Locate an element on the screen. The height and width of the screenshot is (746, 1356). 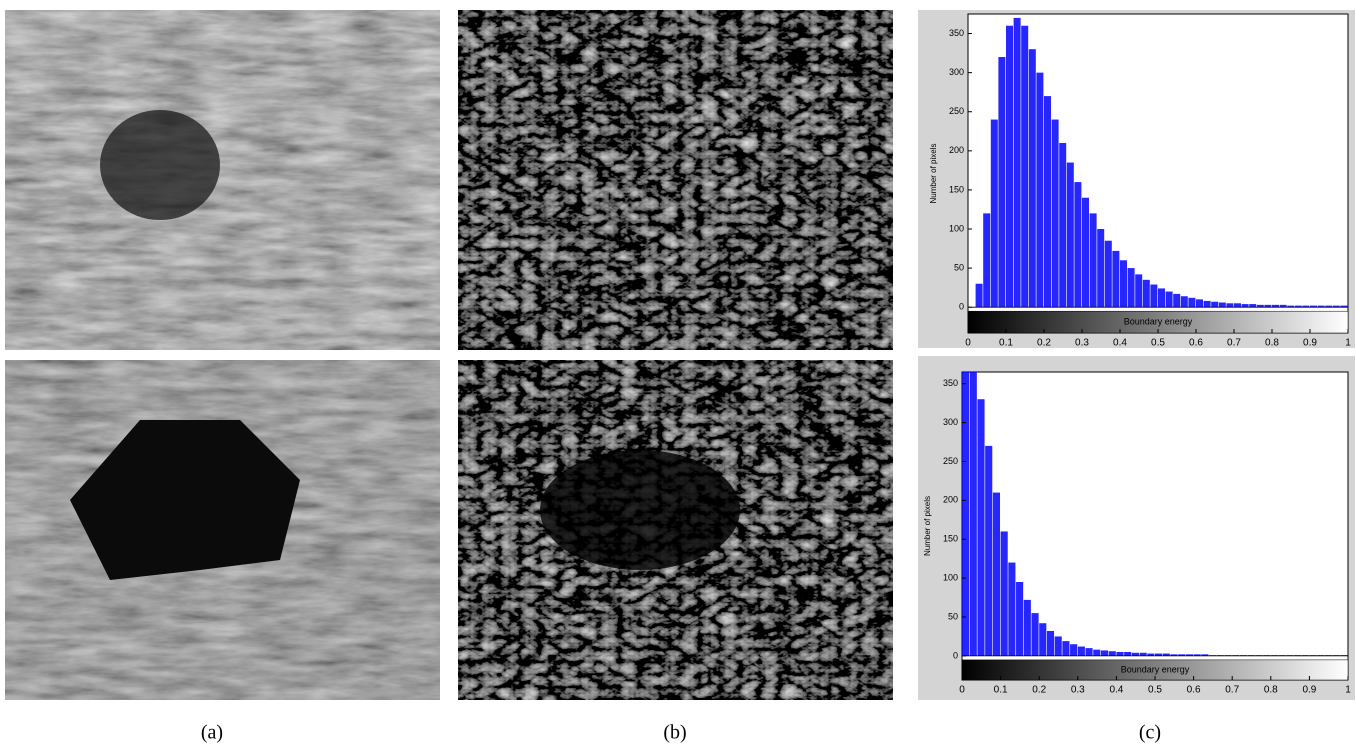
caption: (b) is located at coordinates (674, 733).